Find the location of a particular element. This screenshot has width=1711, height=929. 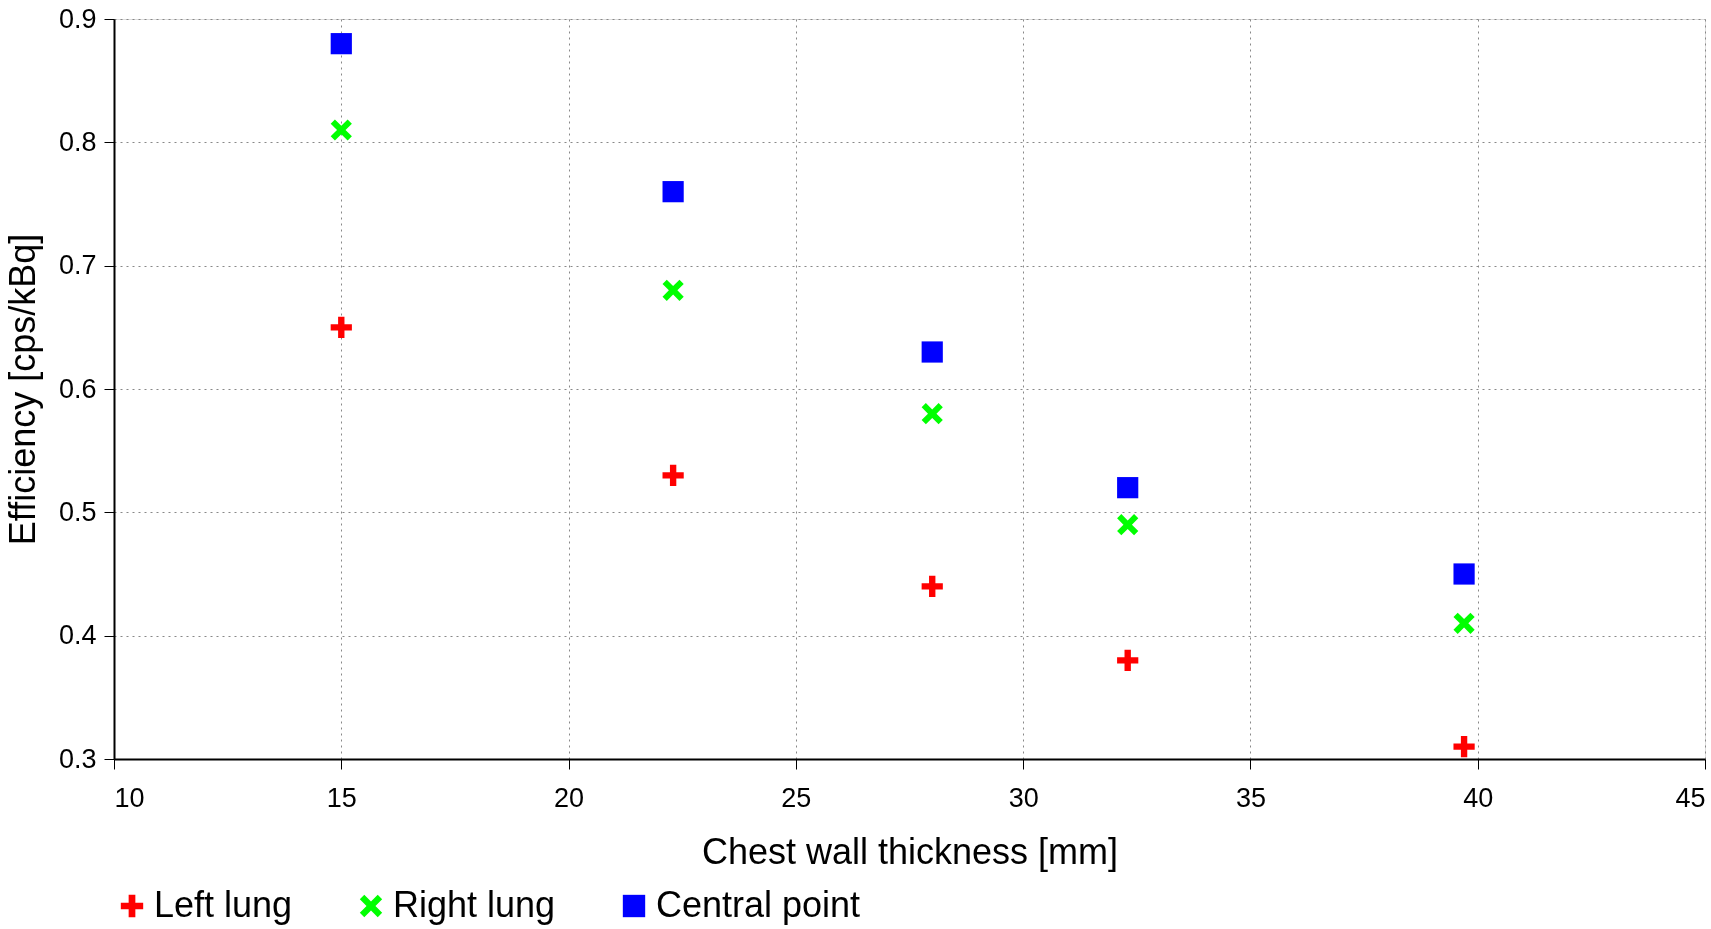

x-tick-label: 30 is located at coordinates (1023, 797).